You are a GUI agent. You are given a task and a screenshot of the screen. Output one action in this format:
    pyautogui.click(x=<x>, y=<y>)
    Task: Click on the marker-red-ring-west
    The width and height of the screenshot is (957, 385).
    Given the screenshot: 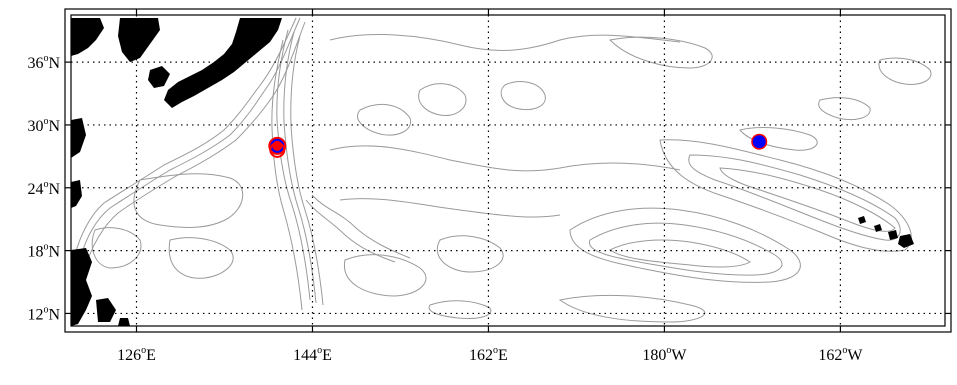 What is the action you would take?
    pyautogui.click(x=277, y=147)
    